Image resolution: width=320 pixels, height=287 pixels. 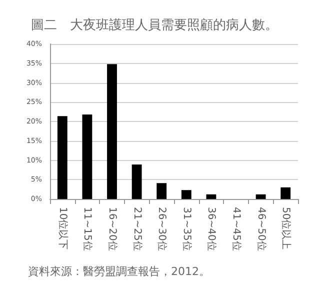 I want to click on source-note: 資料來源：醫勞盟調查報告，2012。, so click(x=119, y=271).